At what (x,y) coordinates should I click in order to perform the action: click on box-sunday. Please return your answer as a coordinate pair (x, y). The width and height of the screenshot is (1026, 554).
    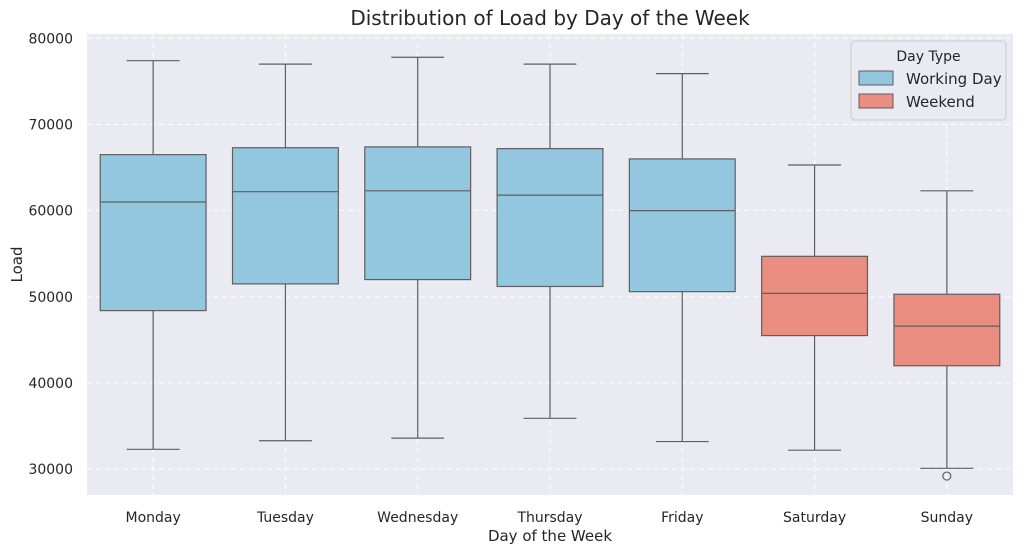
    Looking at the image, I should click on (947, 335).